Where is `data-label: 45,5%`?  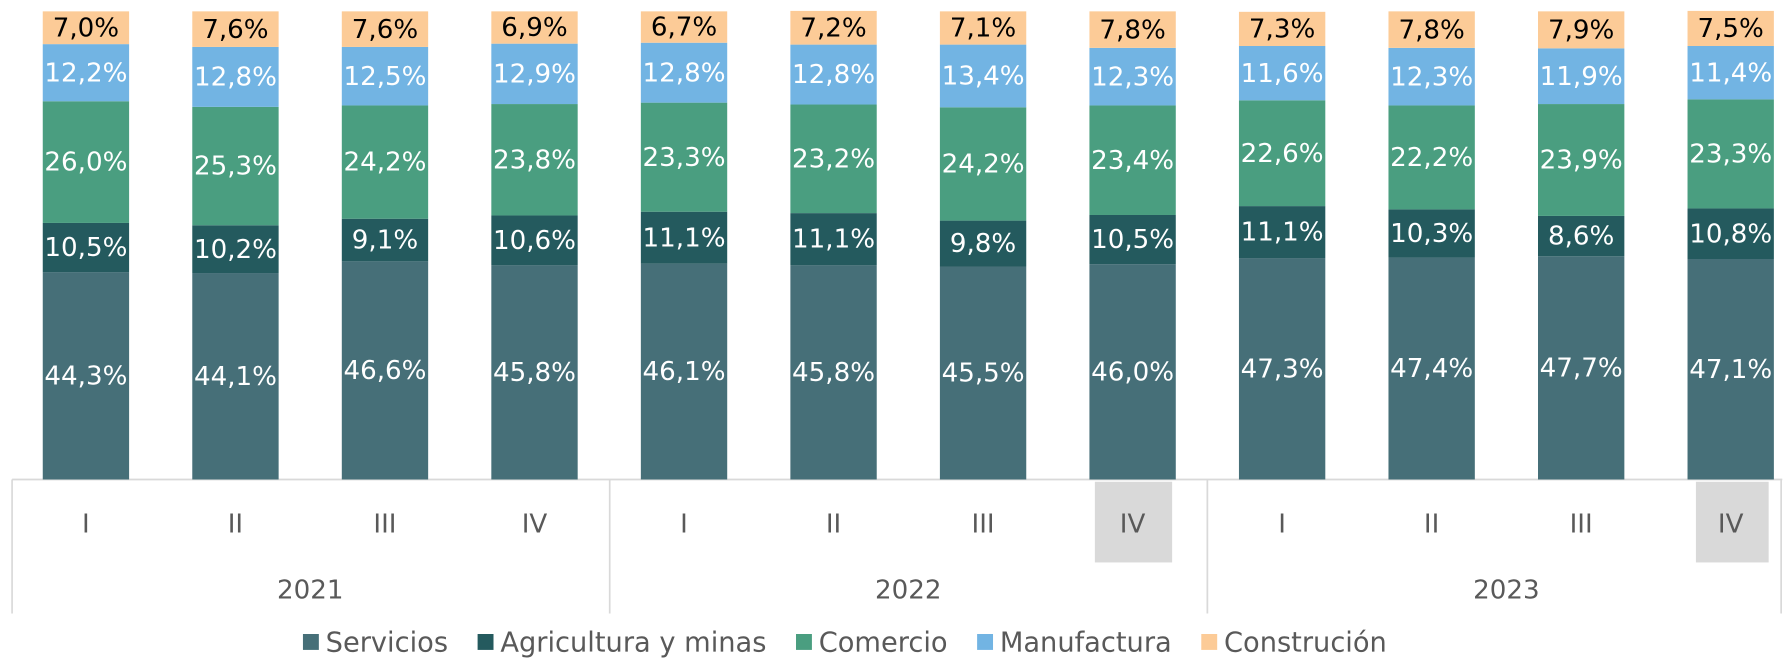 data-label: 45,5% is located at coordinates (983, 374).